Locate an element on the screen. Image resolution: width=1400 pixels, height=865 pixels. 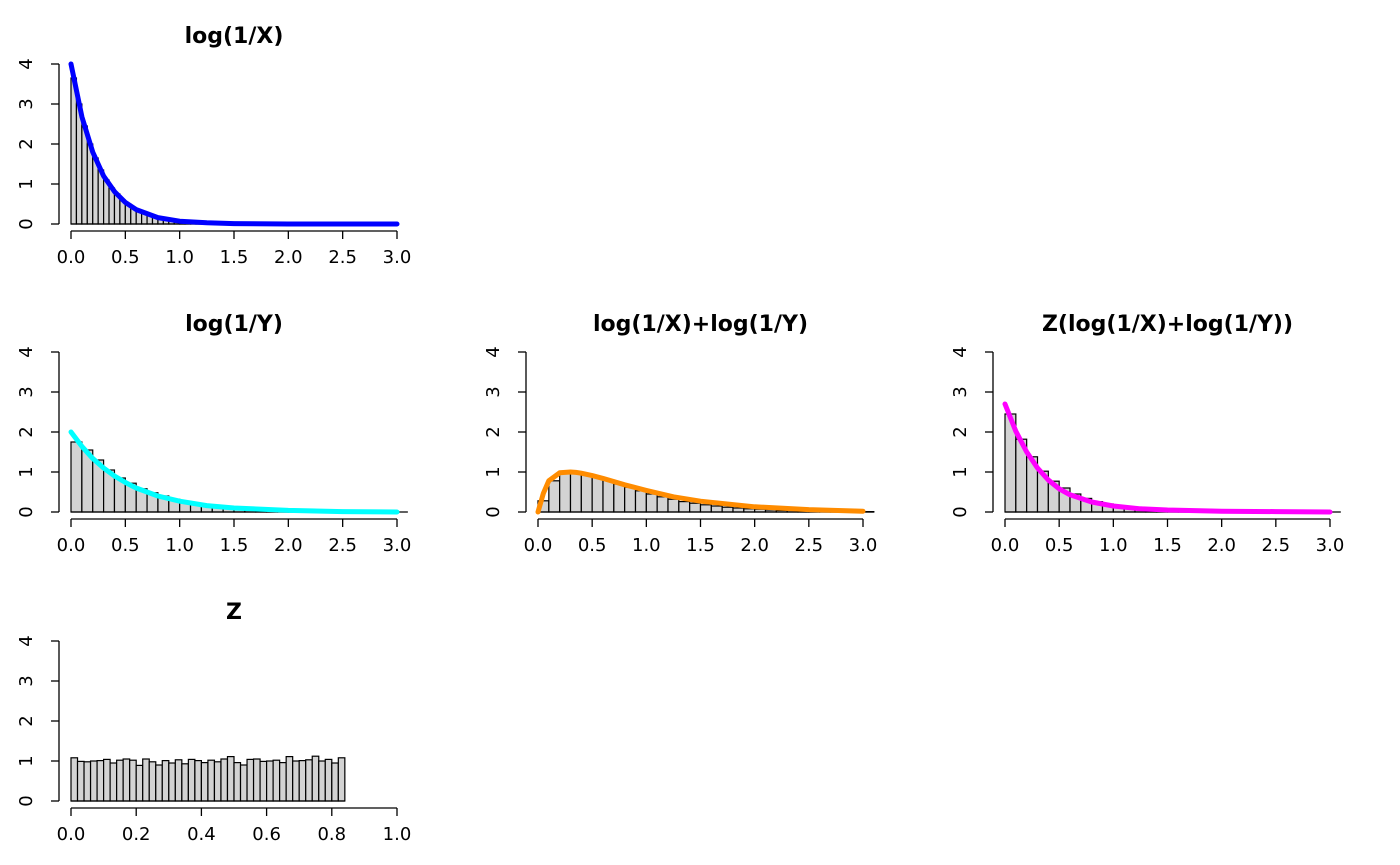
panel-title: Z(log(1/X)+log(1/Y)) is located at coordinates (1167, 324).